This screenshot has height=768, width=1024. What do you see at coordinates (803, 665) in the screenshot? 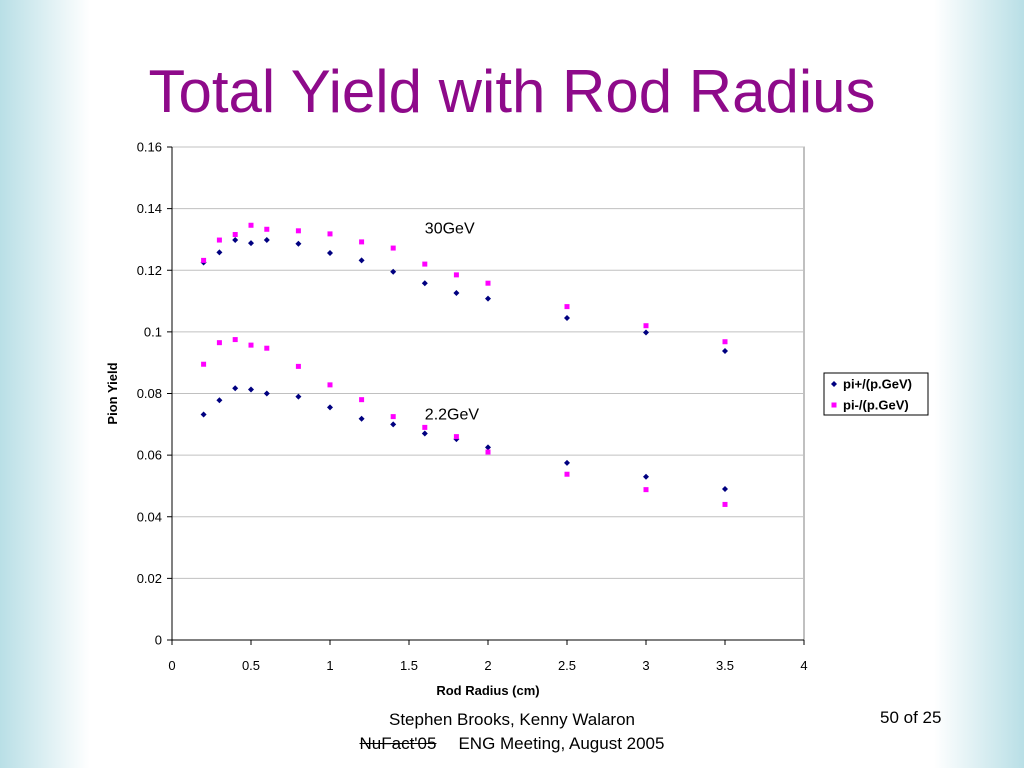
I see `x-tick-label: 4` at bounding box center [803, 665].